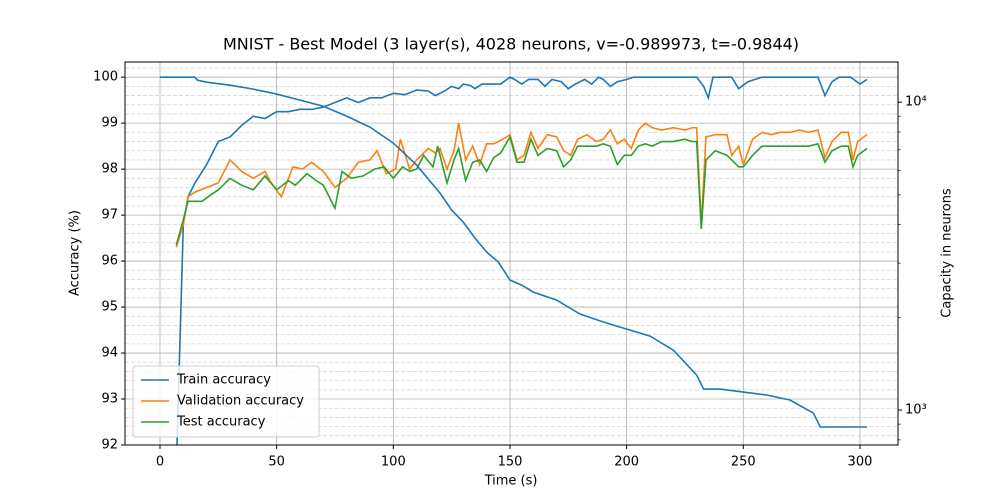 Image resolution: width=1000 pixels, height=500 pixels. I want to click on y-tick-label: 92, so click(109, 445).